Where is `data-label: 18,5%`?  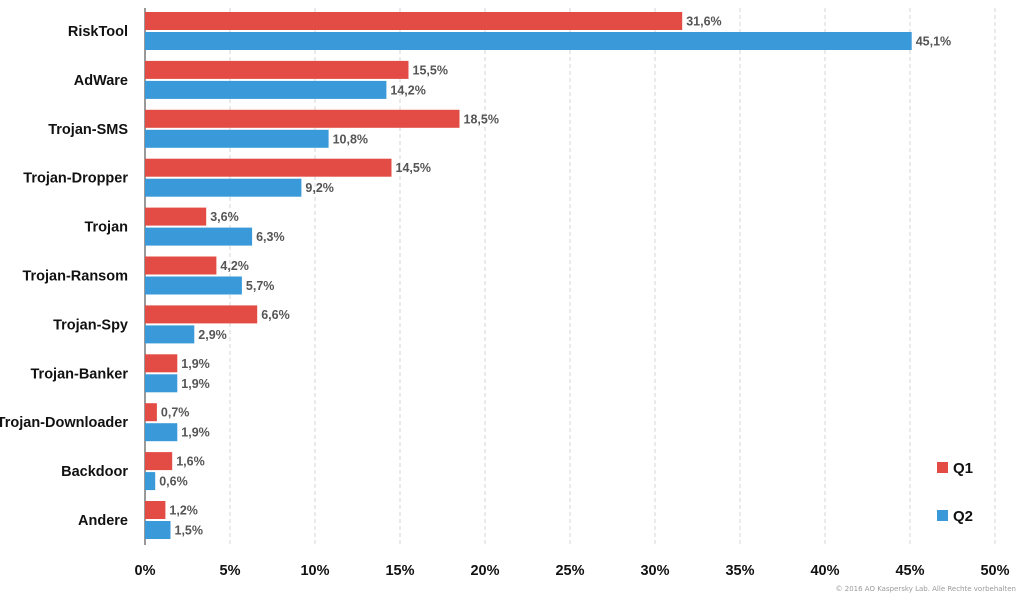 data-label: 18,5% is located at coordinates (481, 119).